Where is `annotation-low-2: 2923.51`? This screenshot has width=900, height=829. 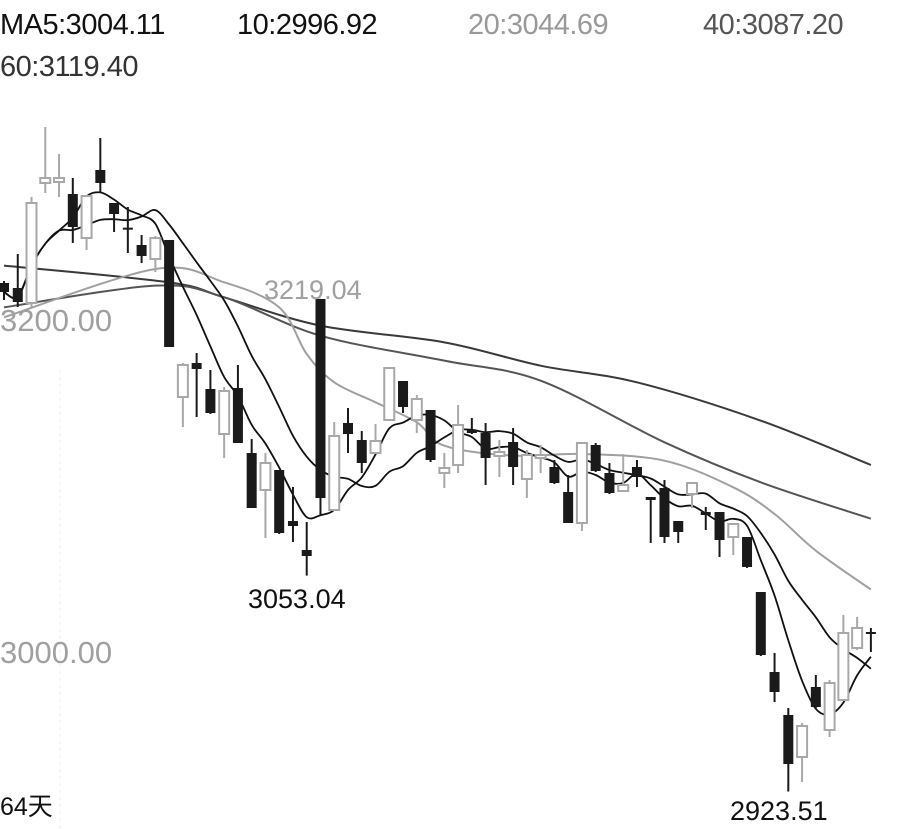
annotation-low-2: 2923.51 is located at coordinates (779, 811).